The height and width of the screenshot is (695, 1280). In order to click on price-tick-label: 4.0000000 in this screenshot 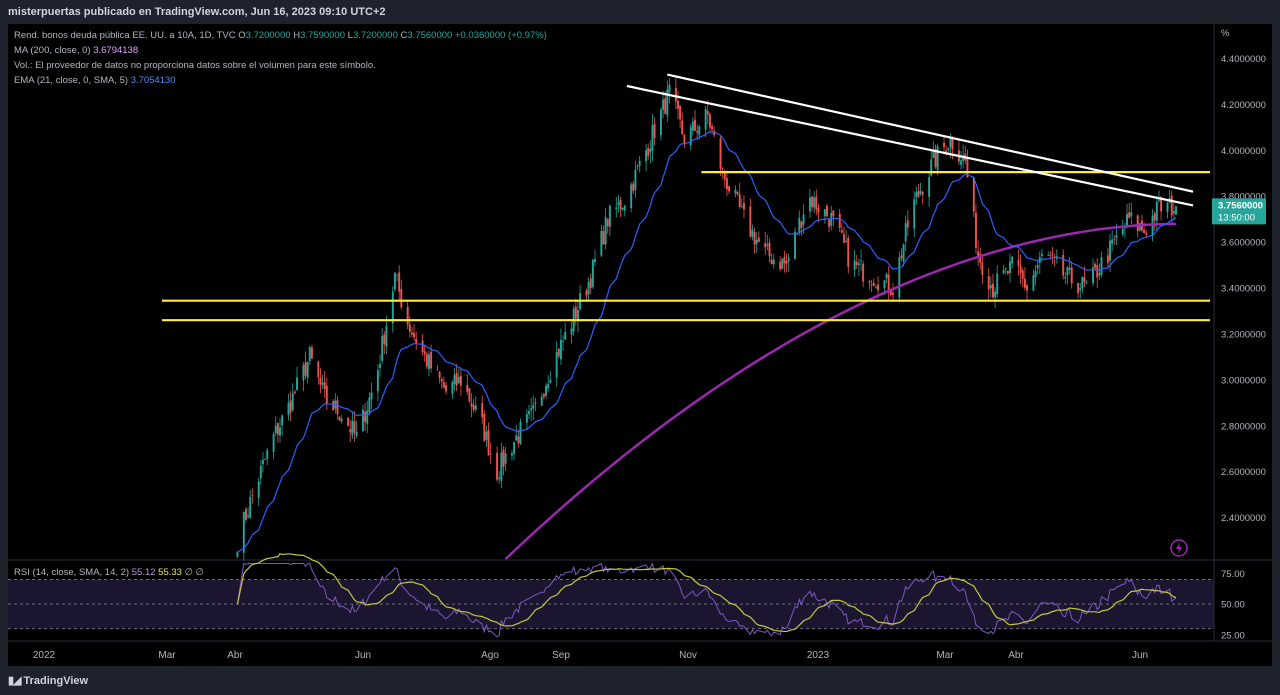, I will do `click(1243, 151)`.